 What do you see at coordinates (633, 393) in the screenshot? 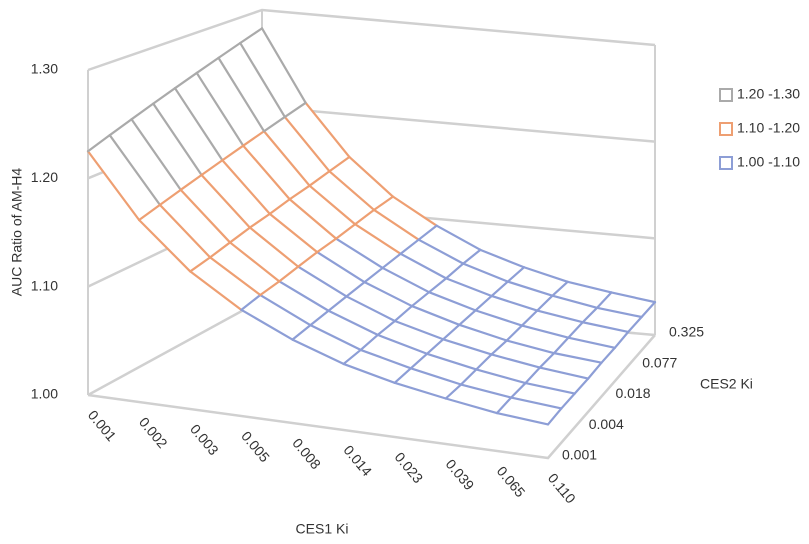
I see `y-tick-label: 0.018` at bounding box center [633, 393].